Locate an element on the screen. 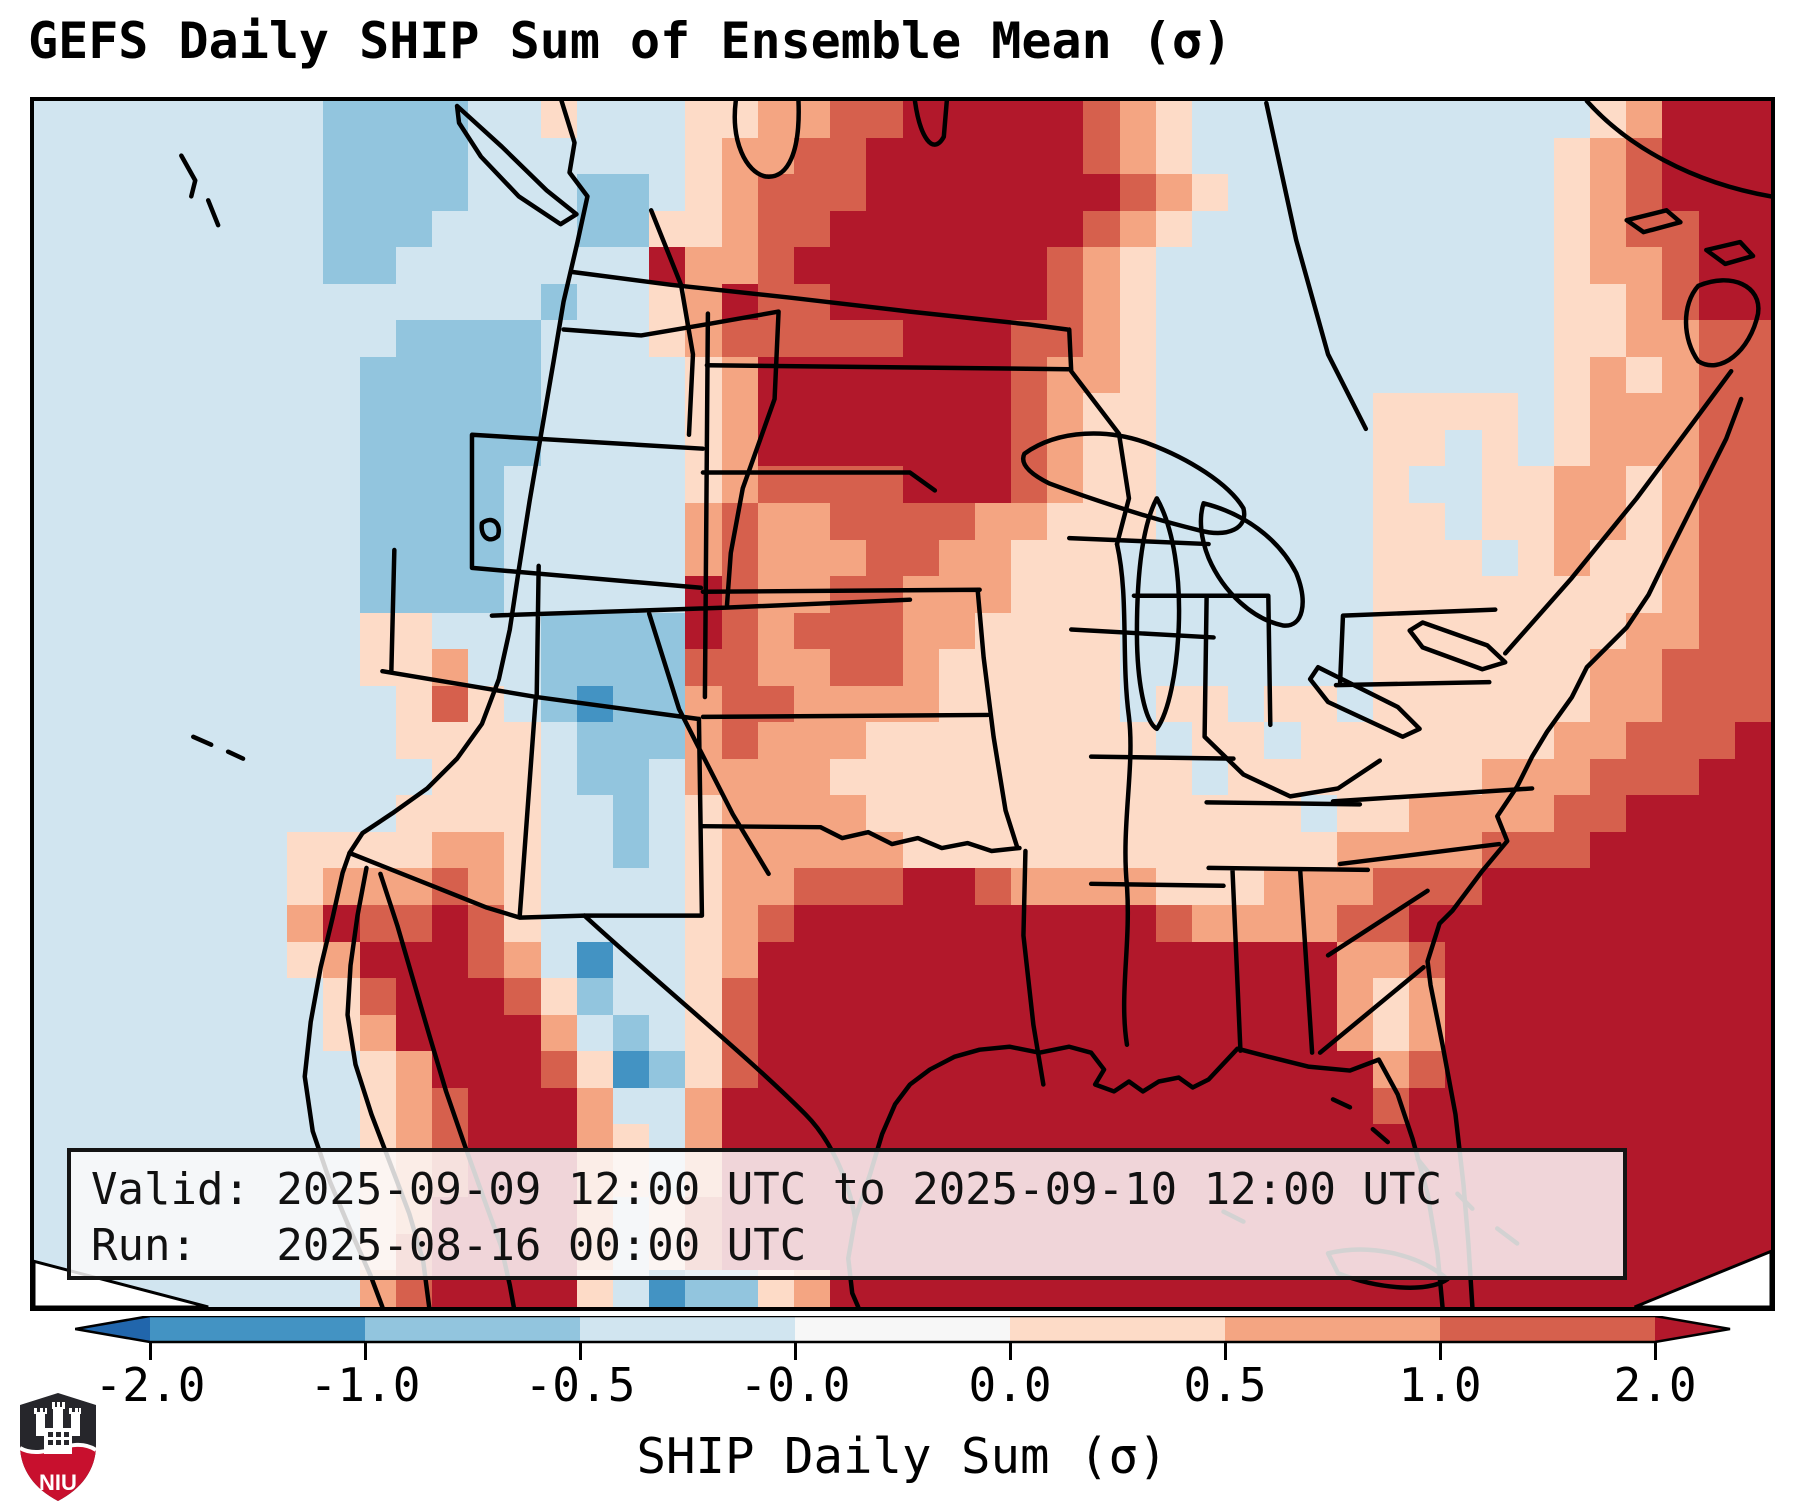 The image size is (1803, 1506). colorbar-axis-label: SHIP Daily Sum (σ) is located at coordinates (902, 1456).